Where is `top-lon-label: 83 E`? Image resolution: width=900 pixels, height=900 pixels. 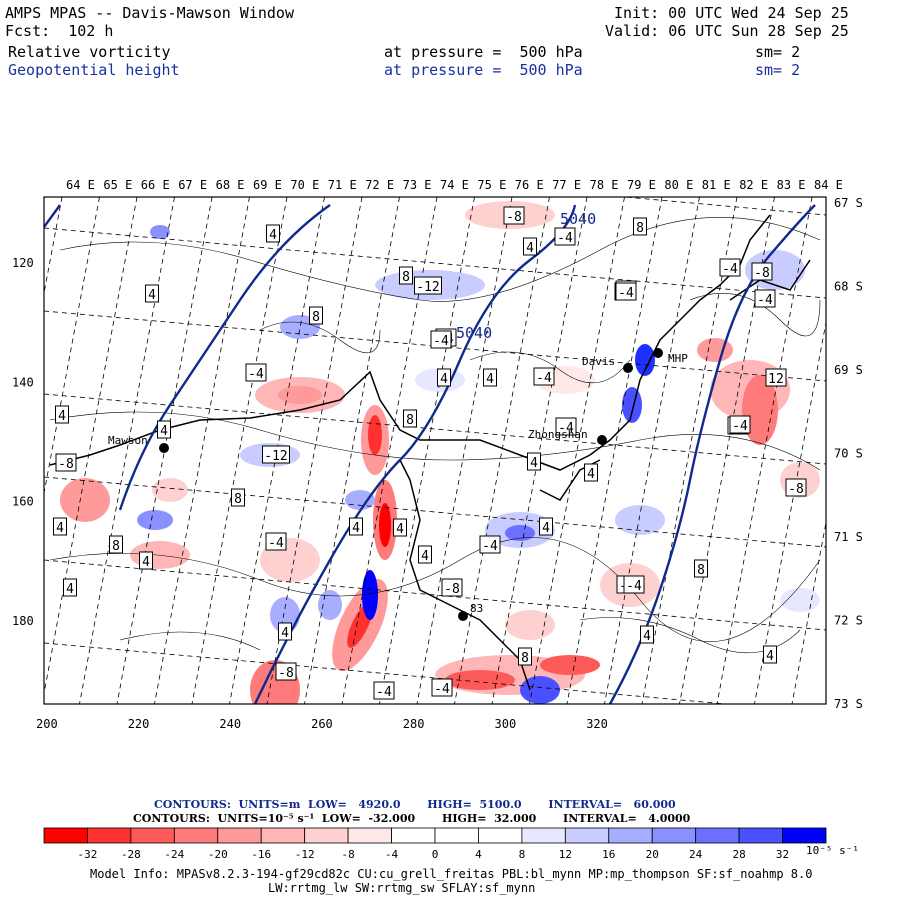 top-lon-label: 83 E is located at coordinates (791, 185).